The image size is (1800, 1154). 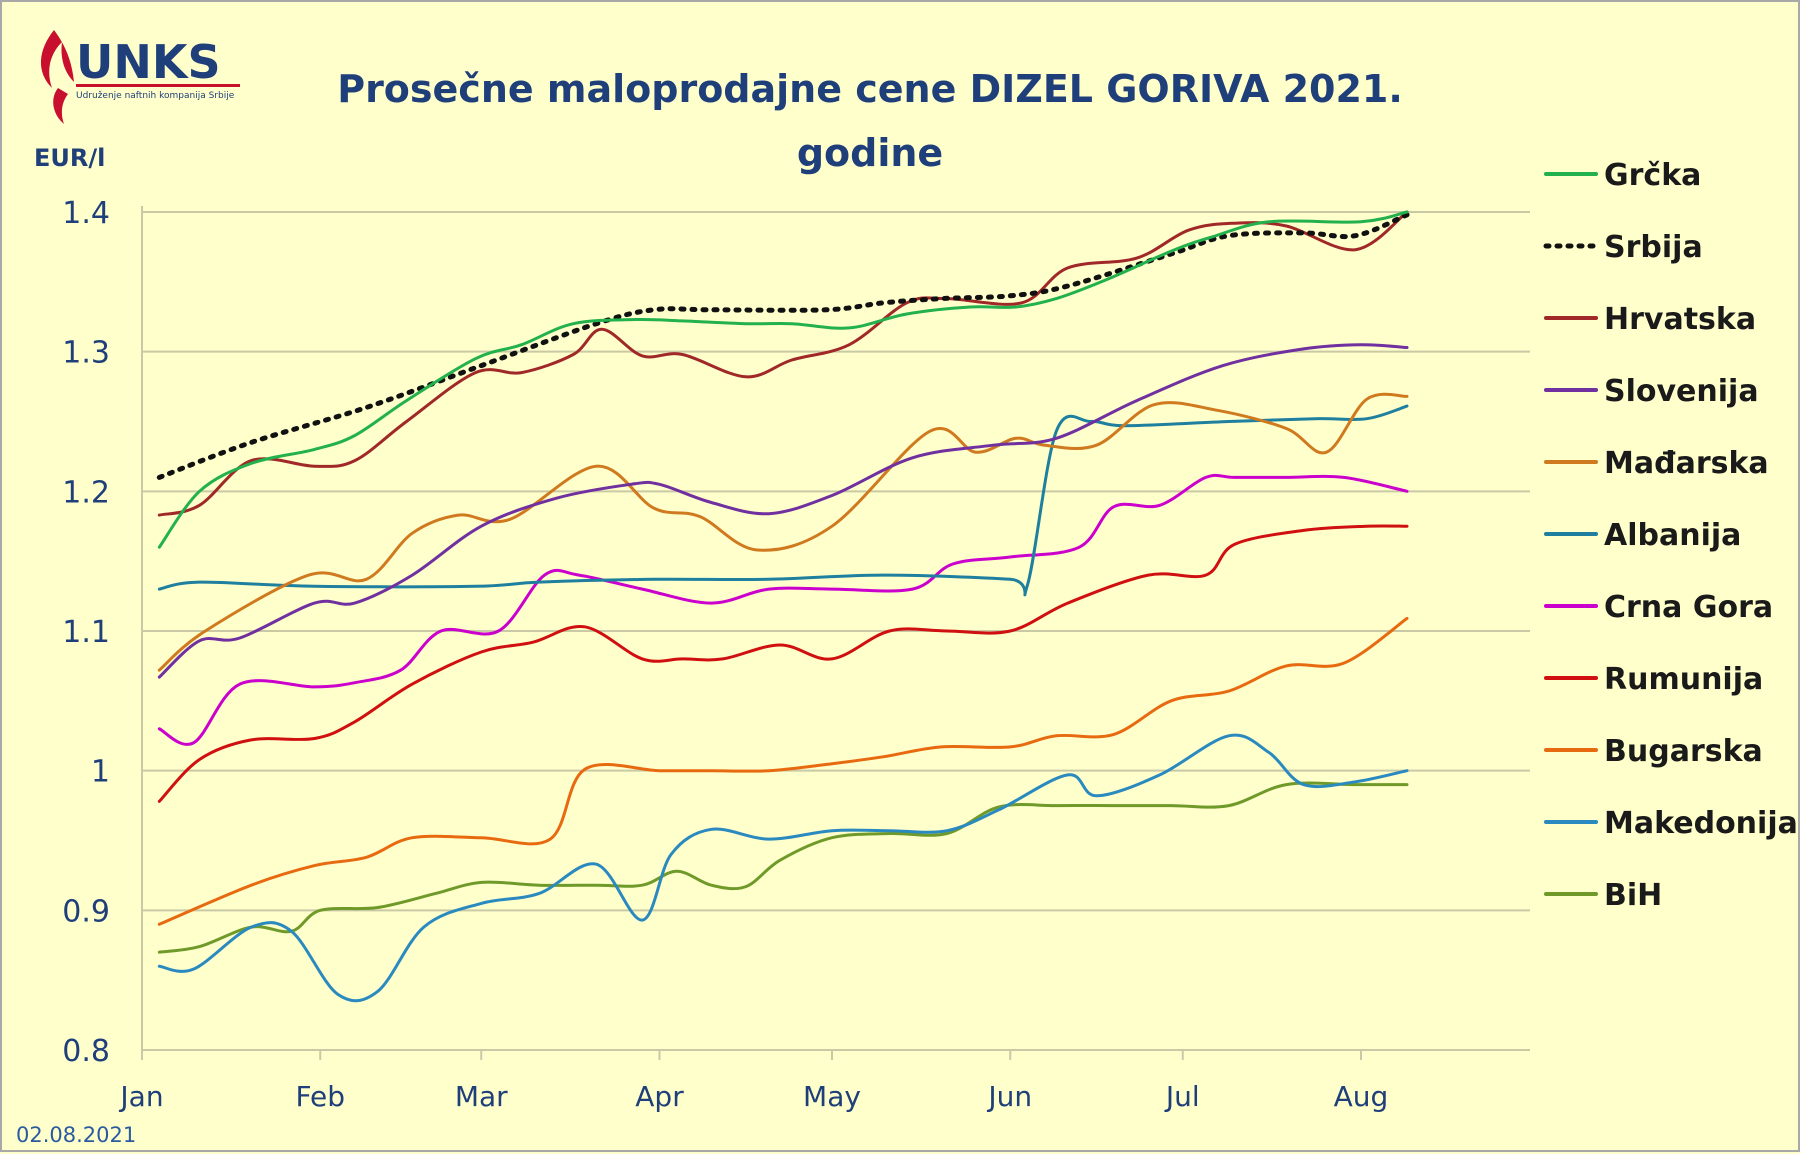 I want to click on legend-label-hrvatska: Hrvatska, so click(x=1680, y=319).